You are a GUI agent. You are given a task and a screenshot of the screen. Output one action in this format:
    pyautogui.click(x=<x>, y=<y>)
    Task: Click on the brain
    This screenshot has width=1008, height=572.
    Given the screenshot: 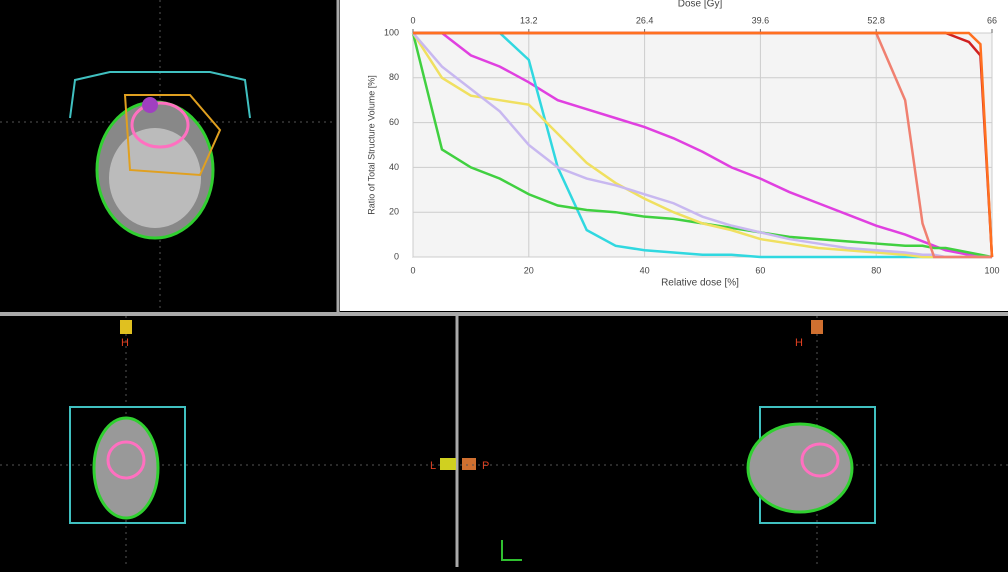 What is the action you would take?
    pyautogui.click(x=155, y=178)
    